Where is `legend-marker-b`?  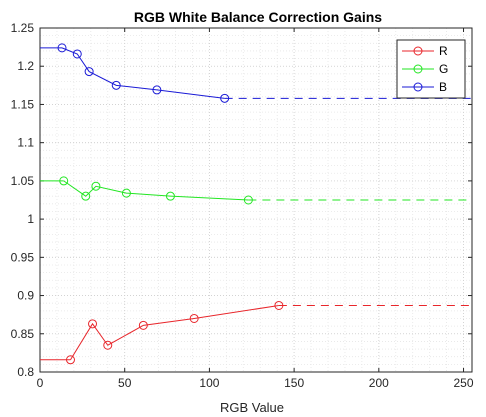 legend-marker-b is located at coordinates (418, 87).